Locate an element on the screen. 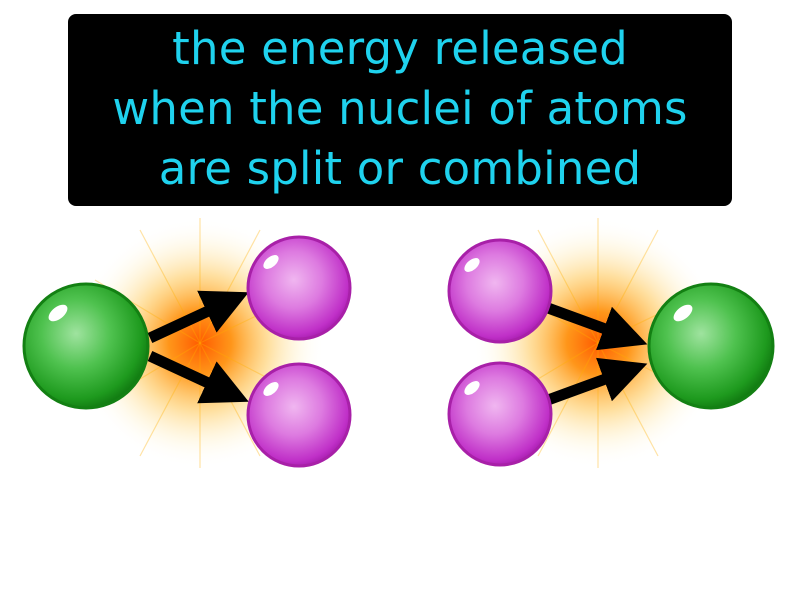  large-atom-left is located at coordinates (86, 346).